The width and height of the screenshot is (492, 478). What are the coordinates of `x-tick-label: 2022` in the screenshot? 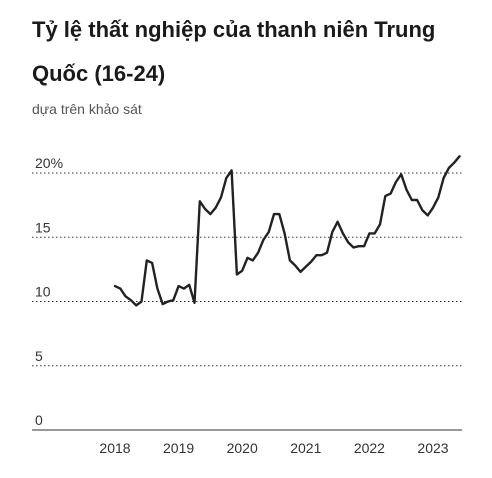 It's located at (369, 448).